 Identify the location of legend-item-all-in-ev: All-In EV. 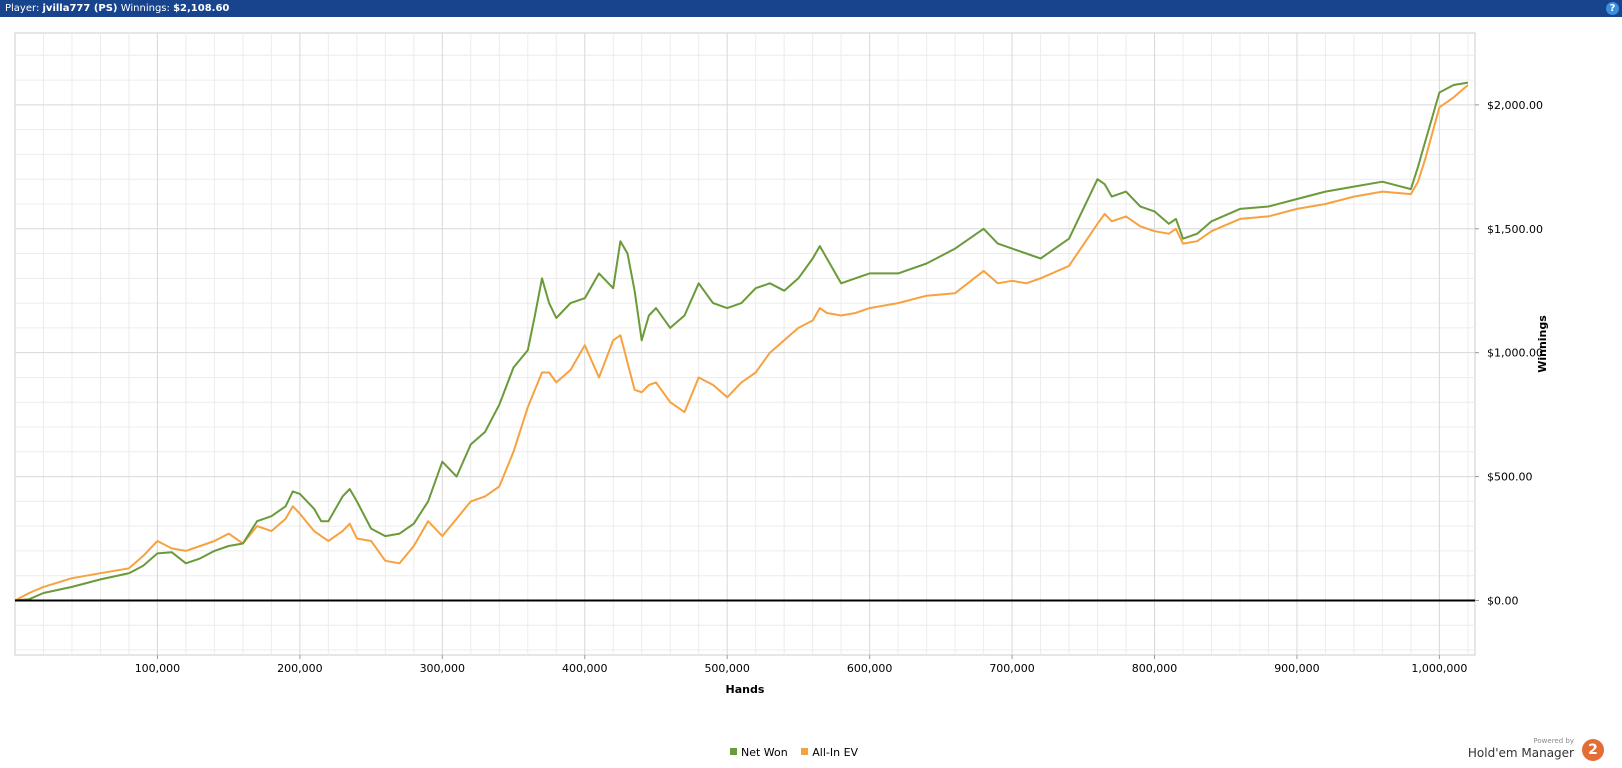
(829, 752).